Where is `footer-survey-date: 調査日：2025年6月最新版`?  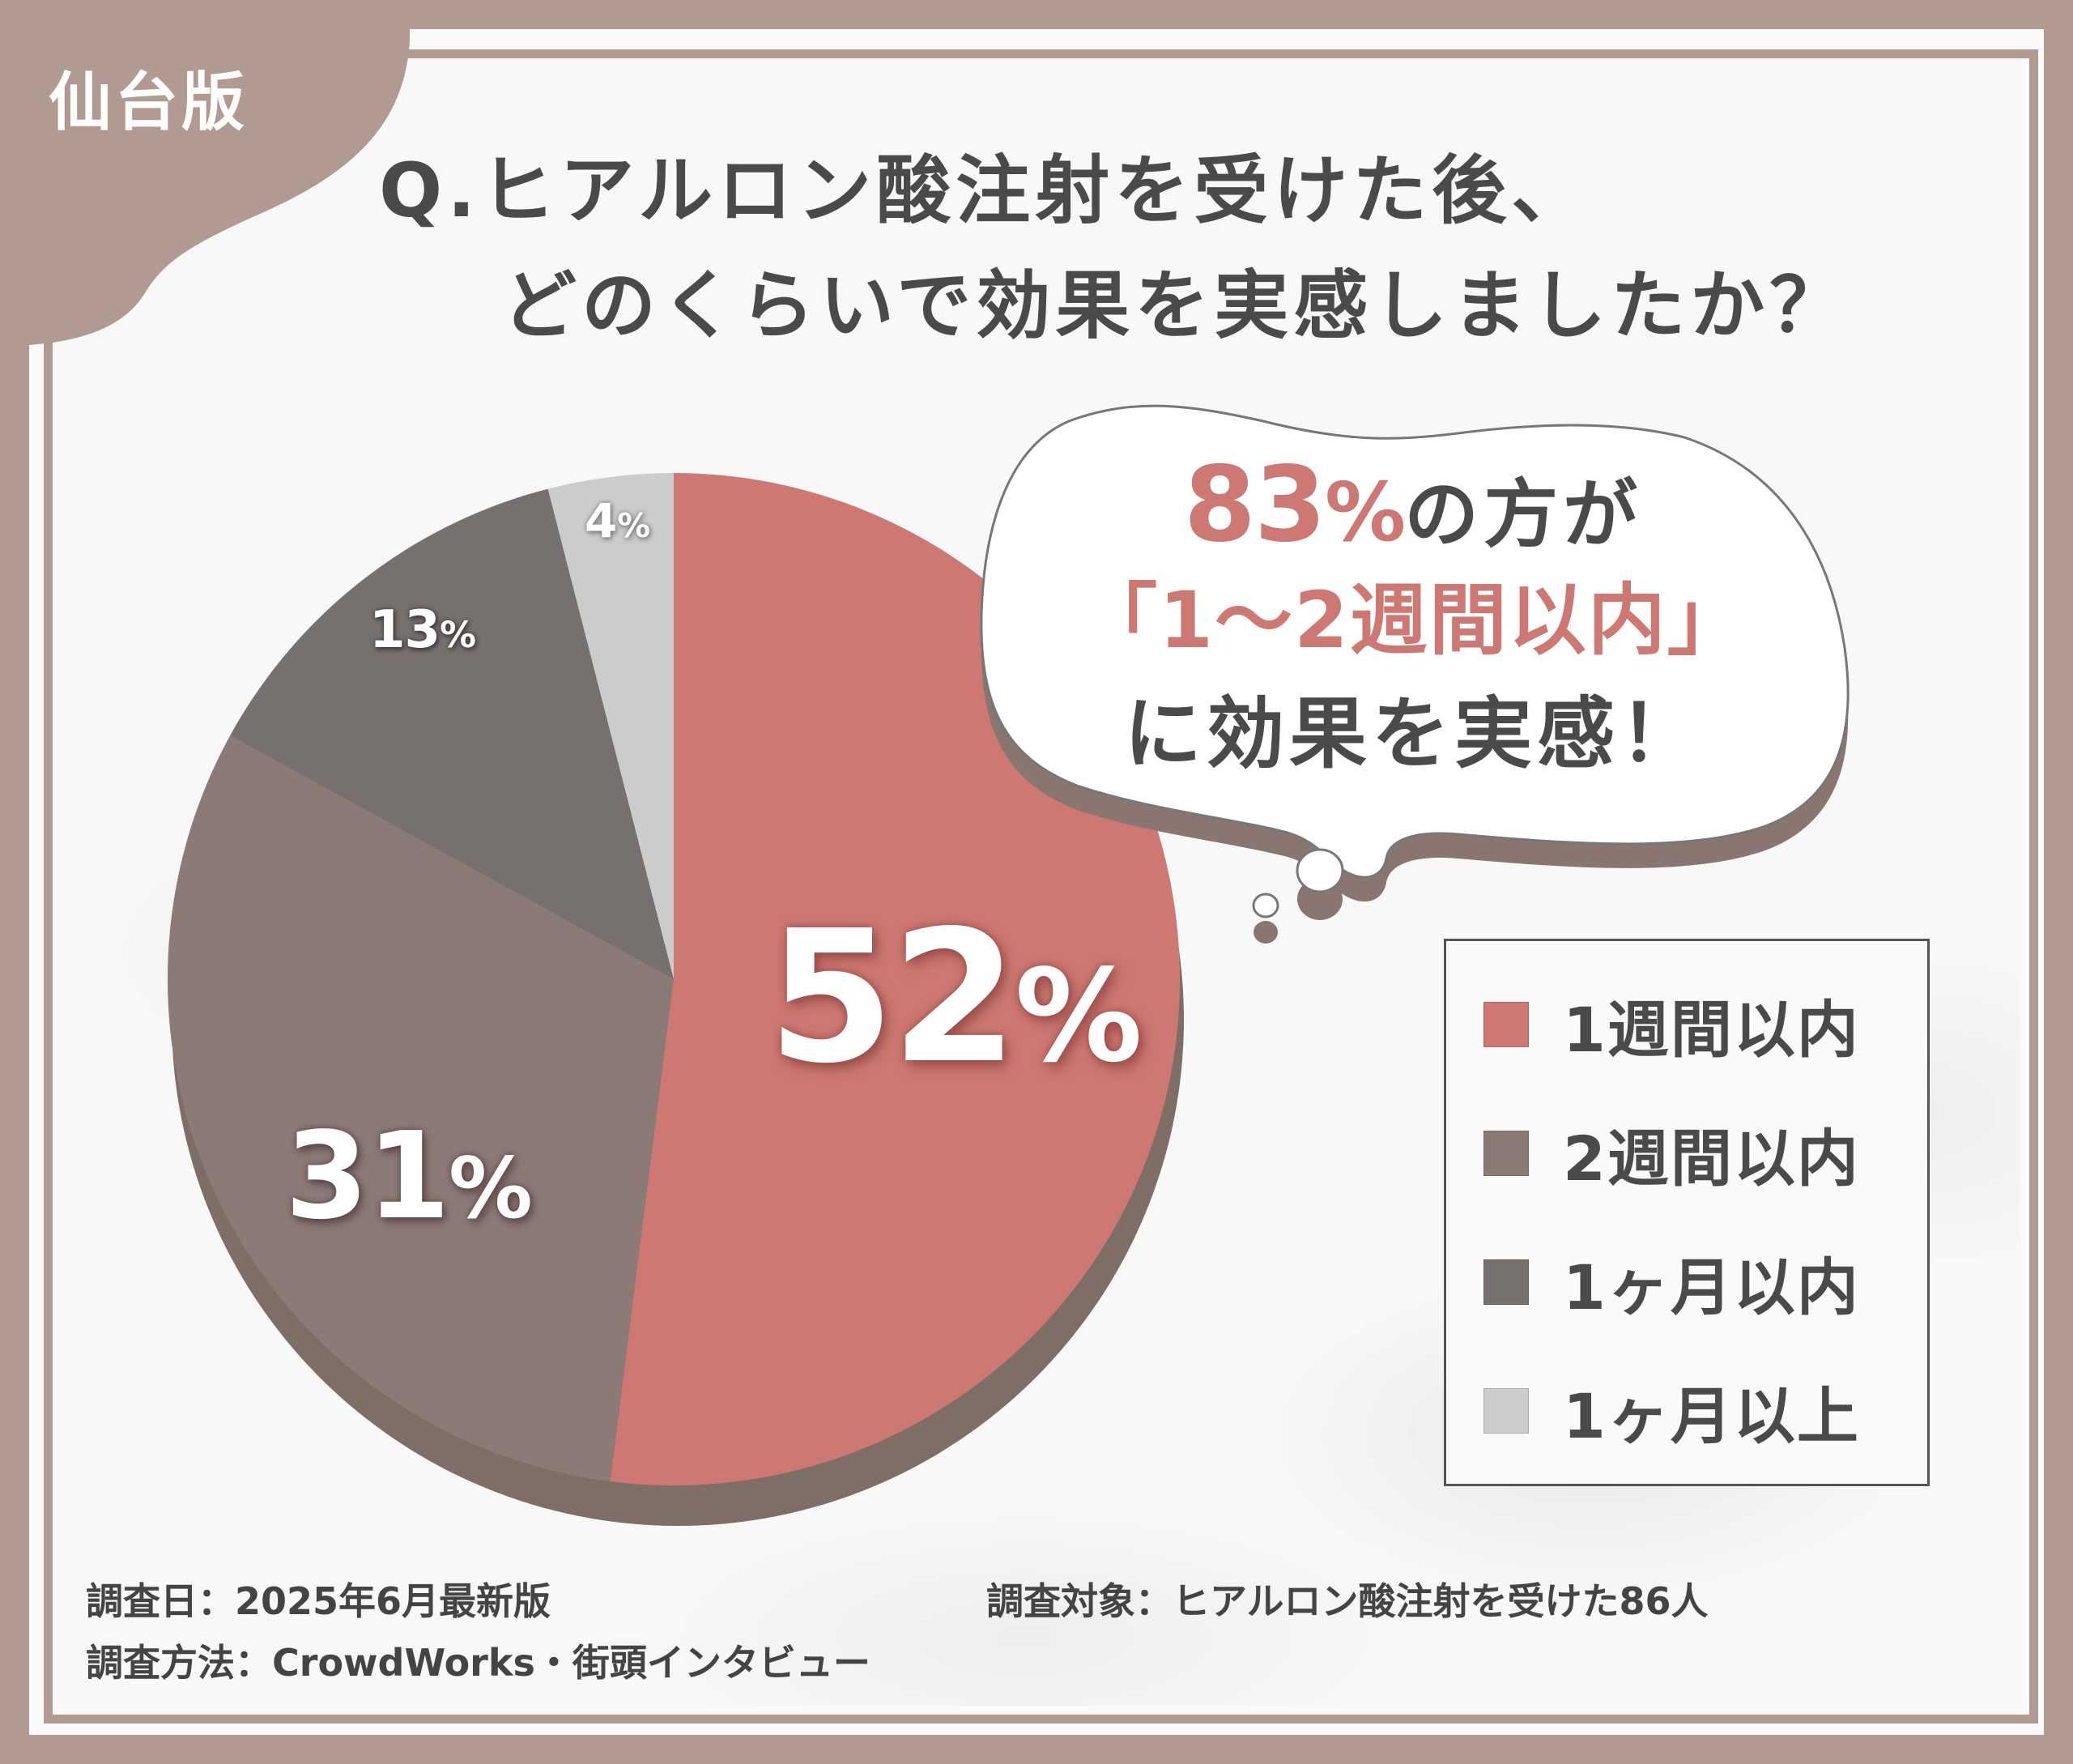
footer-survey-date: 調査日：2025年6月最新版 is located at coordinates (319, 1601).